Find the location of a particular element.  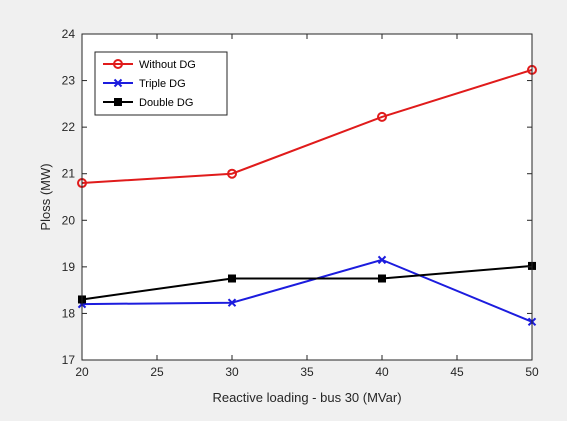

data-point-s1-p2 is located at coordinates (232, 173).